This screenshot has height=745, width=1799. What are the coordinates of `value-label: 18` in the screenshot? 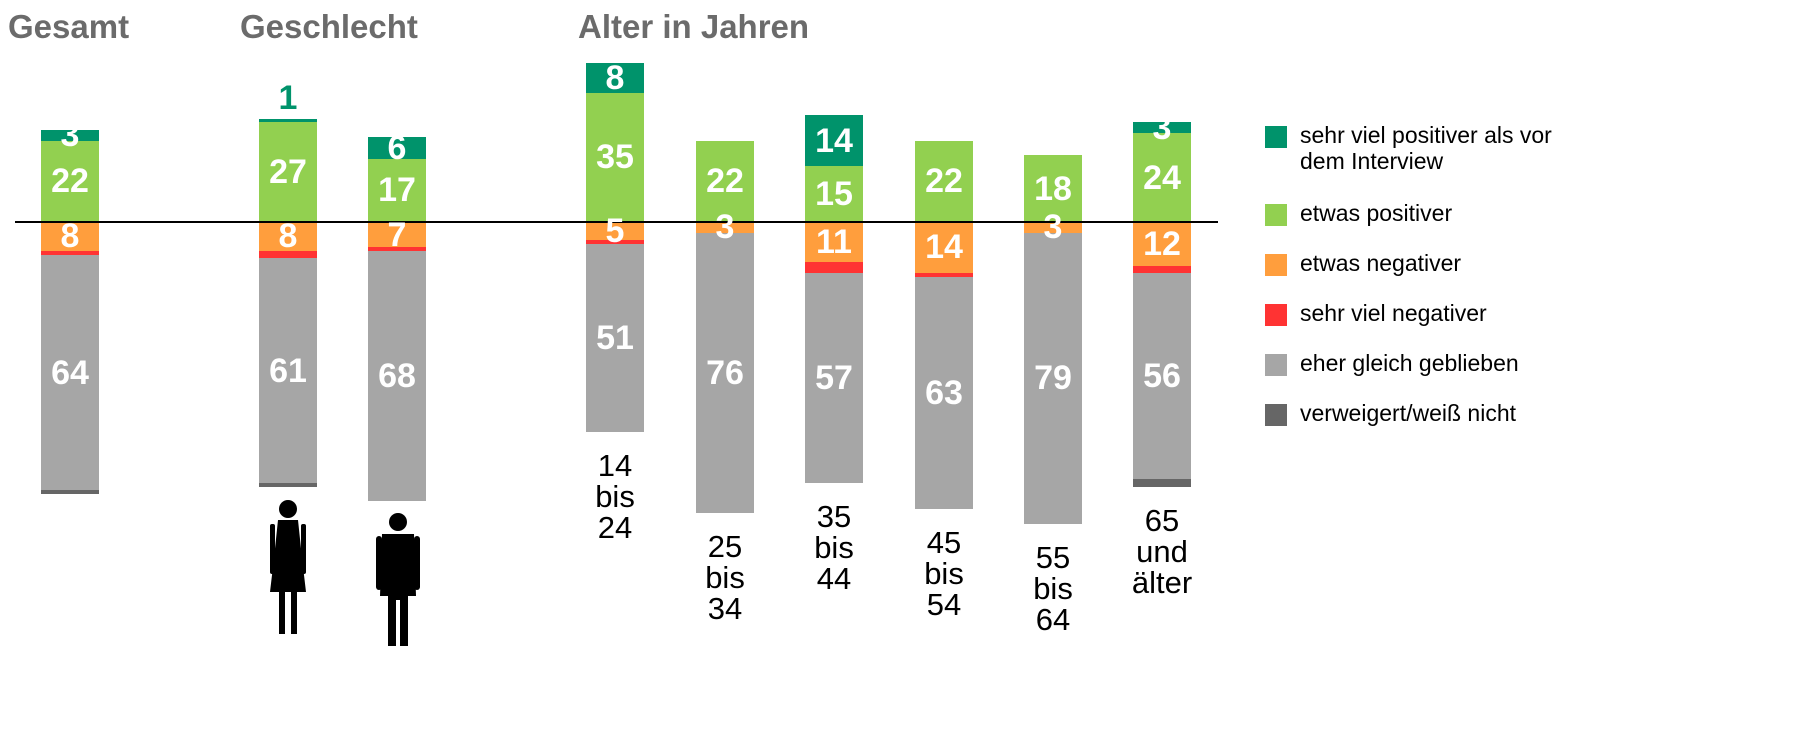 It's located at (1053, 188).